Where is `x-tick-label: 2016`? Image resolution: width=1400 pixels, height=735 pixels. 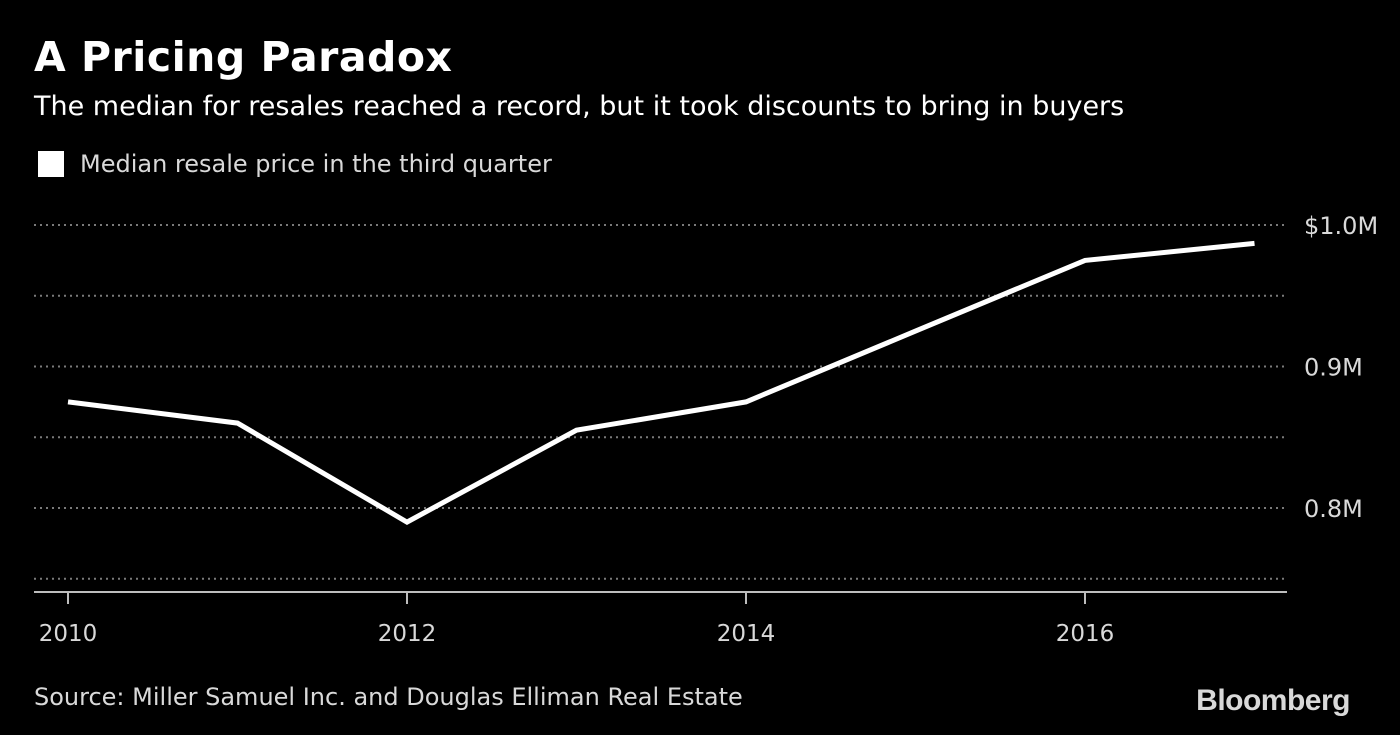
x-tick-label: 2016 is located at coordinates (1085, 634).